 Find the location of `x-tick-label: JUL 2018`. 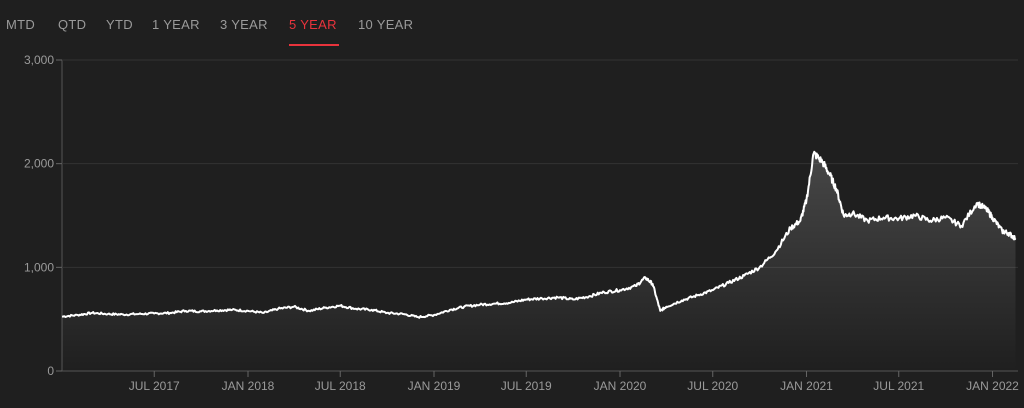

x-tick-label: JUL 2018 is located at coordinates (340, 386).